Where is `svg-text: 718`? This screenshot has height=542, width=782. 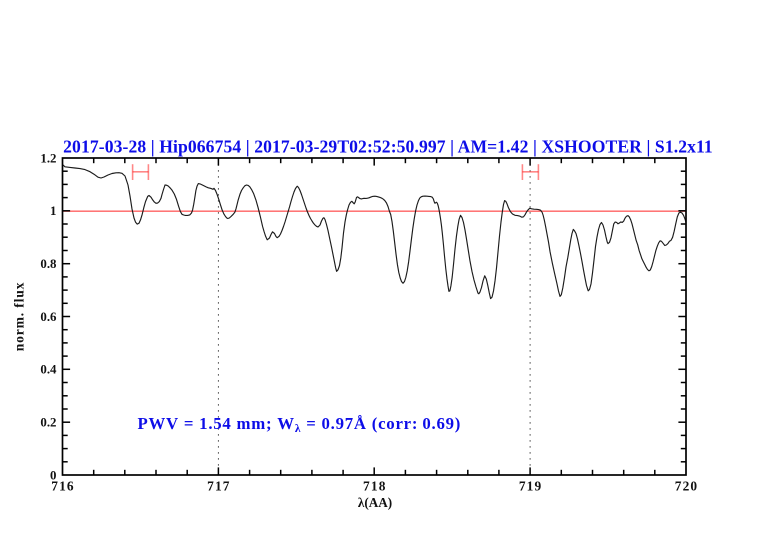 svg-text: 718 is located at coordinates (374, 486).